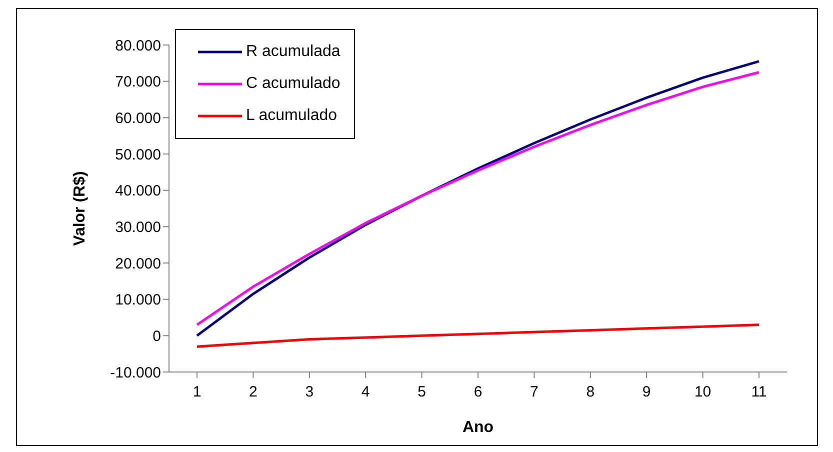  I want to click on x-tick-label: 6, so click(478, 392).